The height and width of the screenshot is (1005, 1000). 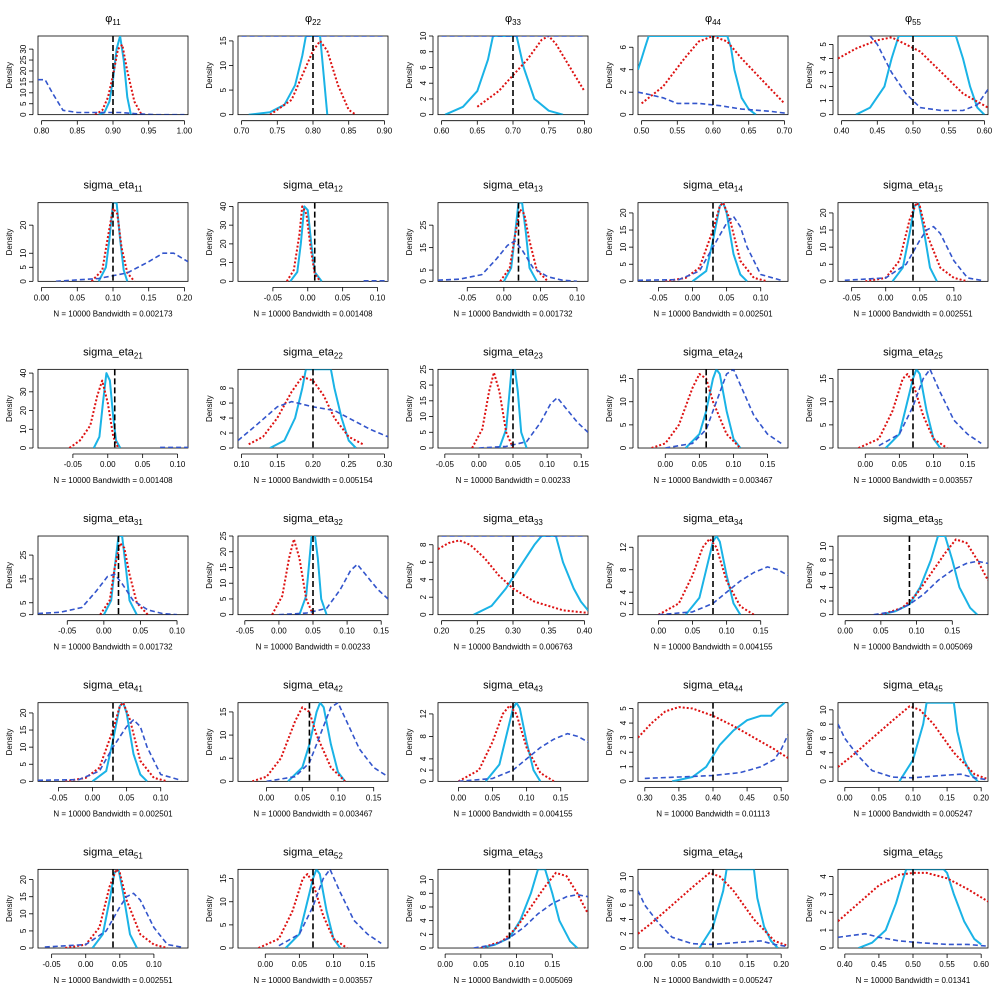 What do you see at coordinates (113, 353) in the screenshot?
I see `panel-title: sigma_eta21` at bounding box center [113, 353].